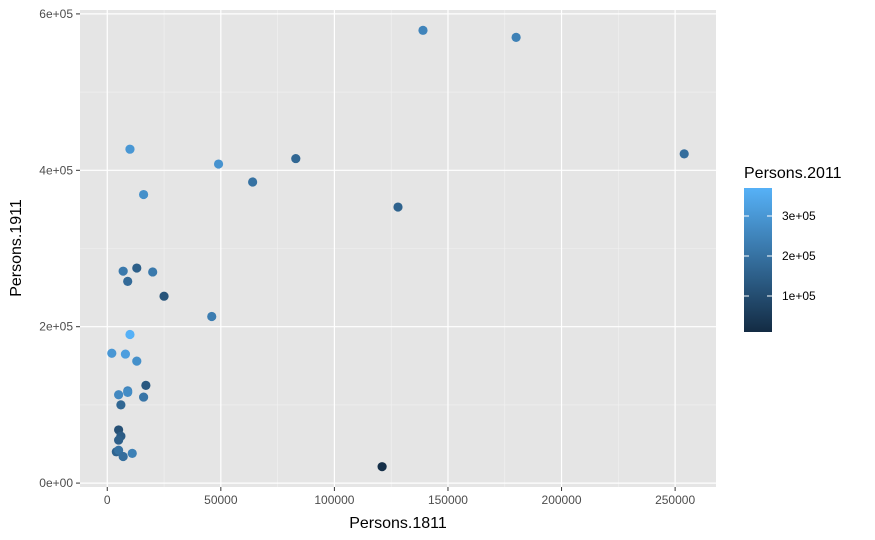 This screenshot has width=875, height=540. I want to click on legend-tick-label: 3e+05, so click(799, 216).